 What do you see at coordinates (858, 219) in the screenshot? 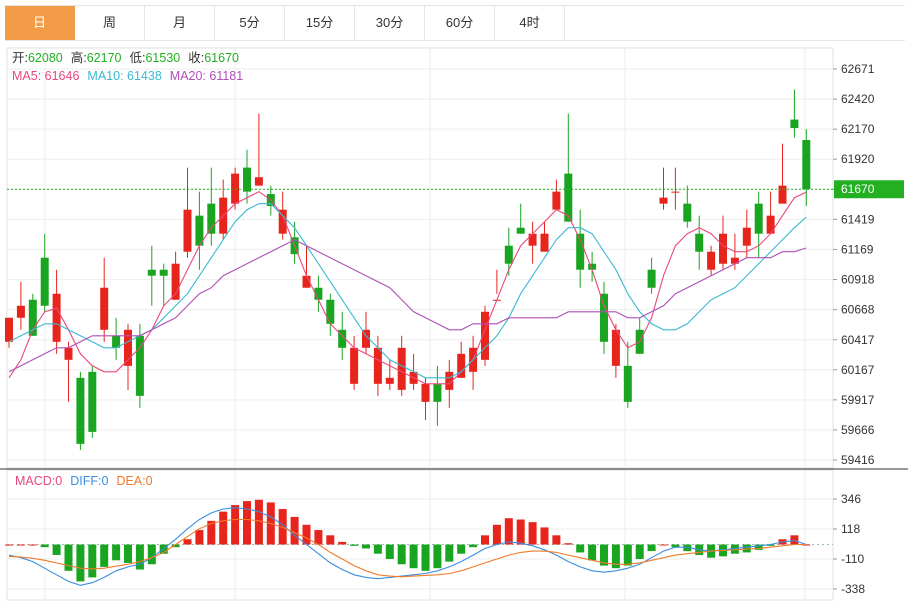
I see `price-tick-label: 61419` at bounding box center [858, 219].